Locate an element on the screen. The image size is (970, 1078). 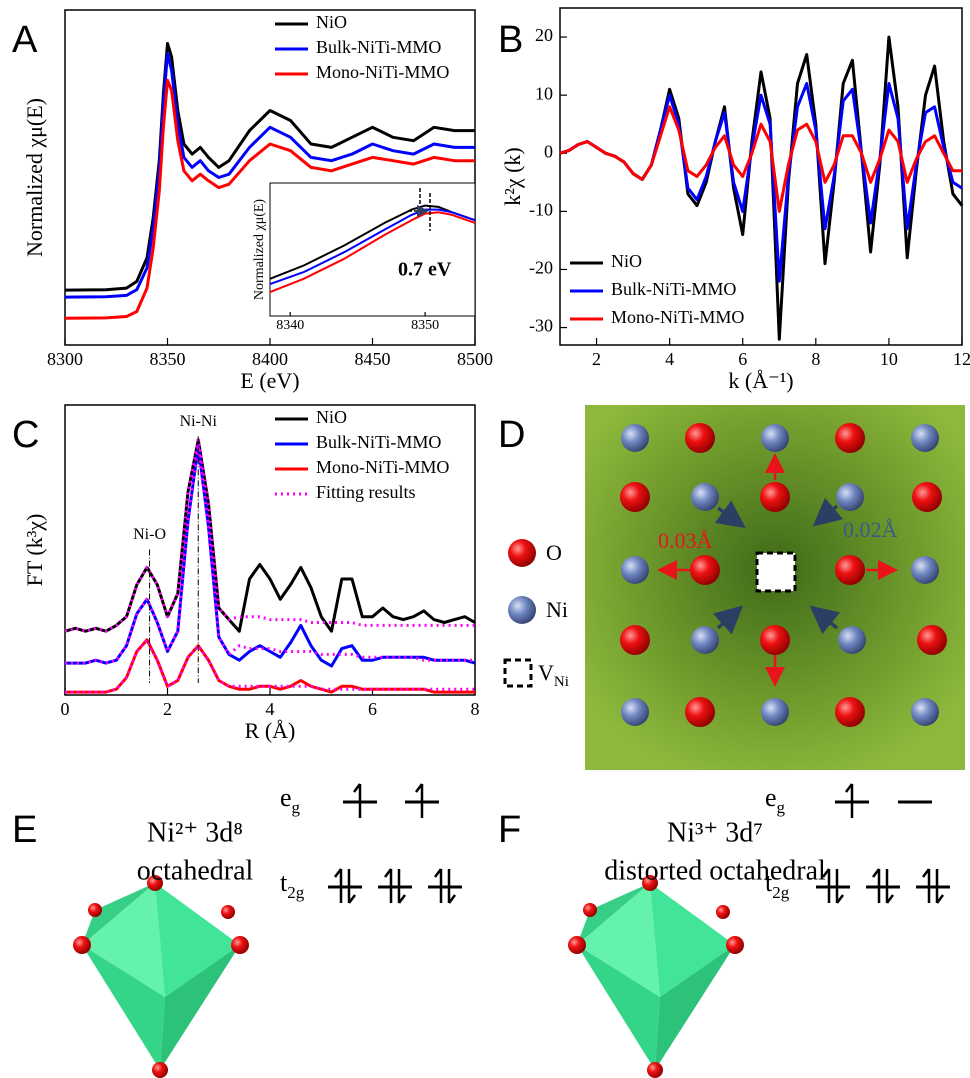
displacement-arrows is located at coordinates (777, 570).